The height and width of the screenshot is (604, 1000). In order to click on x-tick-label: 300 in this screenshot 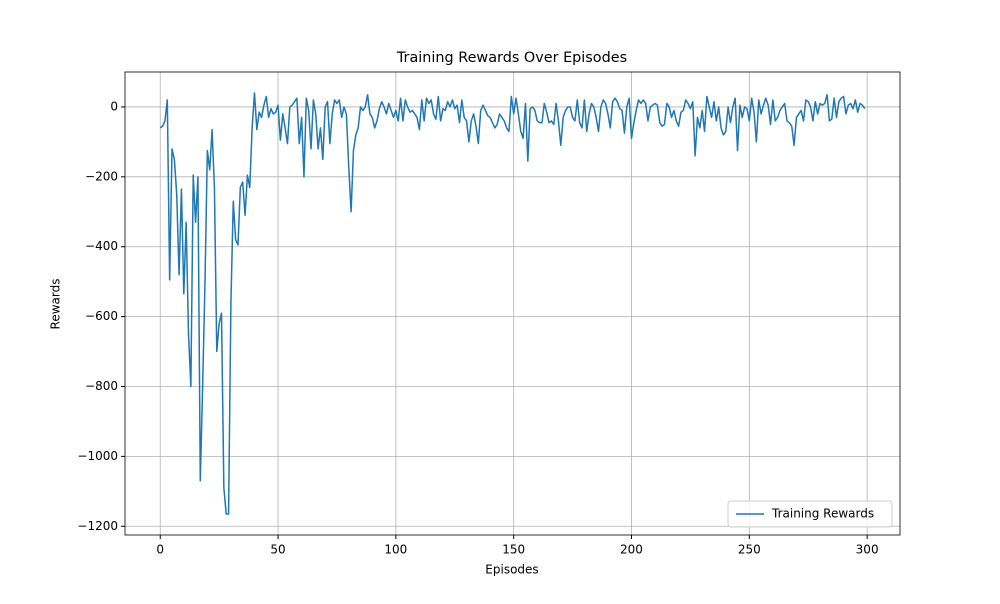, I will do `click(867, 550)`.